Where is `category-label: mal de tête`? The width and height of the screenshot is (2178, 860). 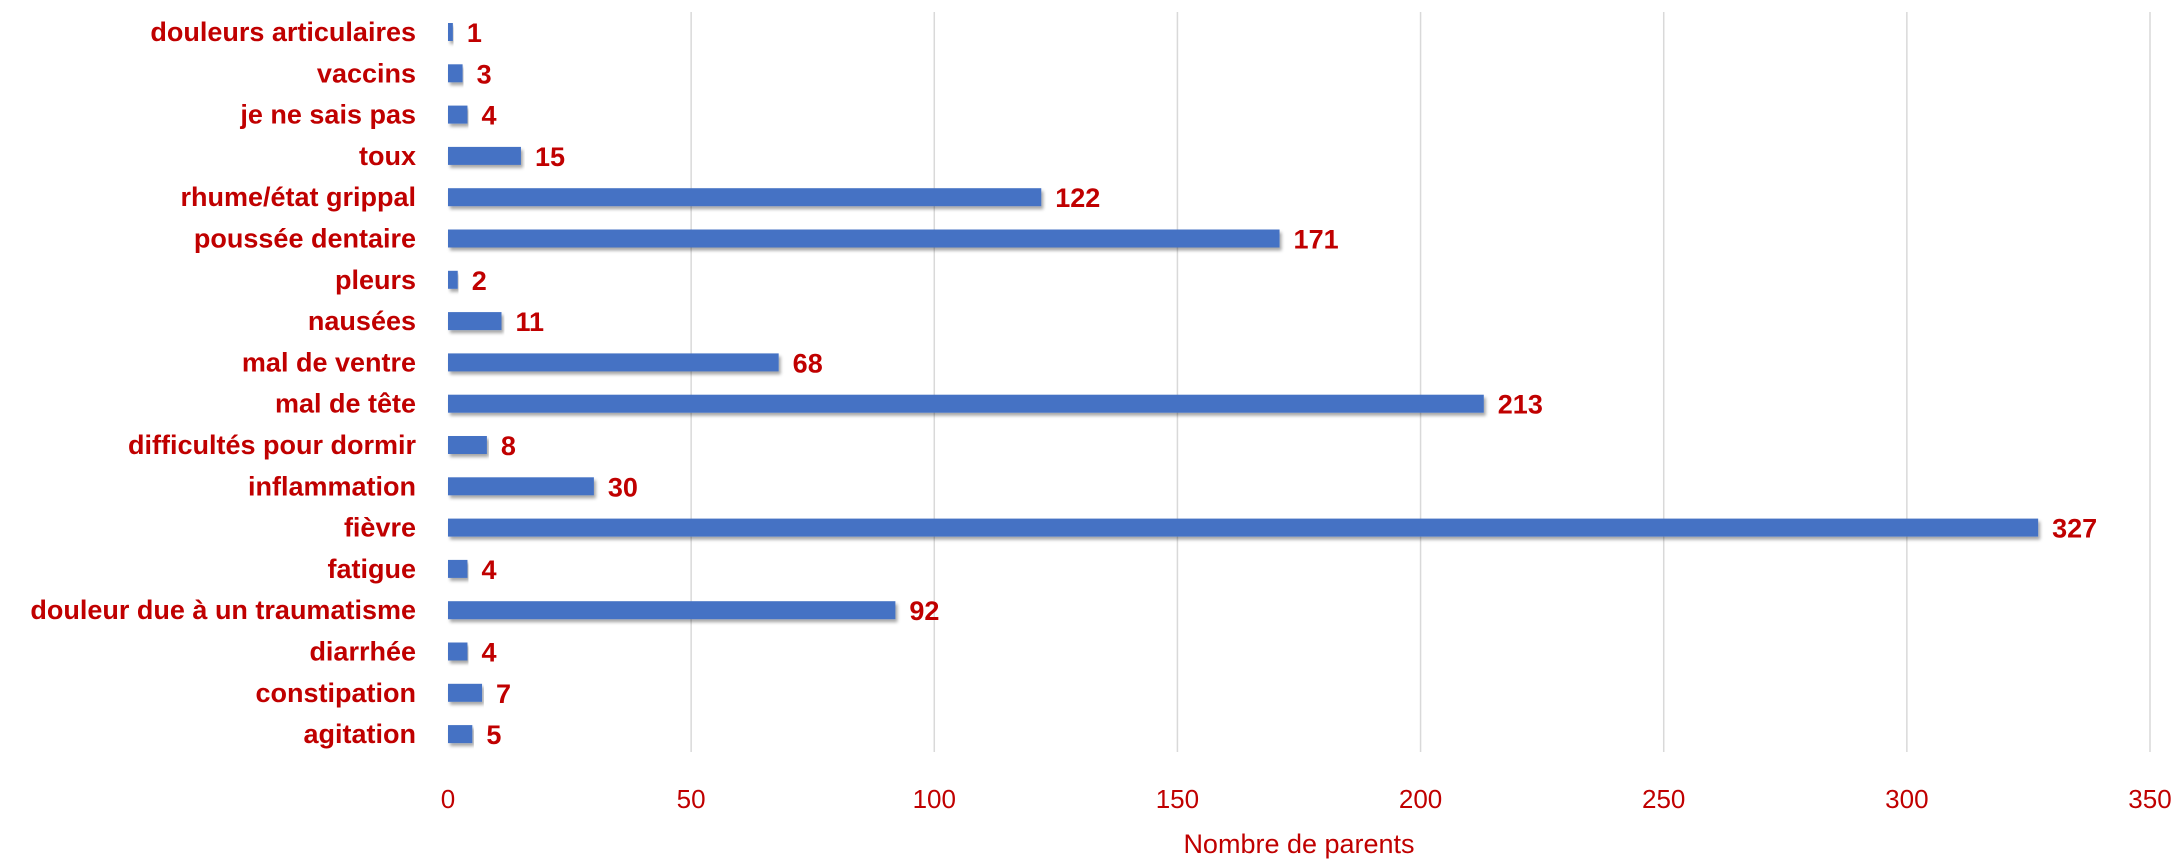 category-label: mal de tête is located at coordinates (345, 404).